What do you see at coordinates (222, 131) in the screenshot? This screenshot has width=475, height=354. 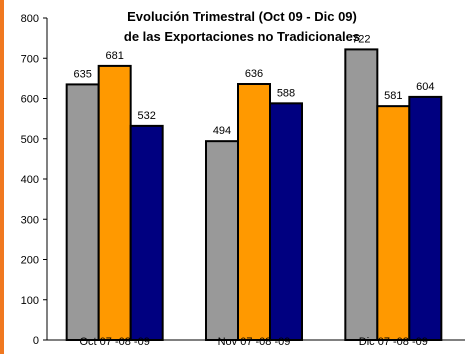 I see `bar-value-label: 494` at bounding box center [222, 131].